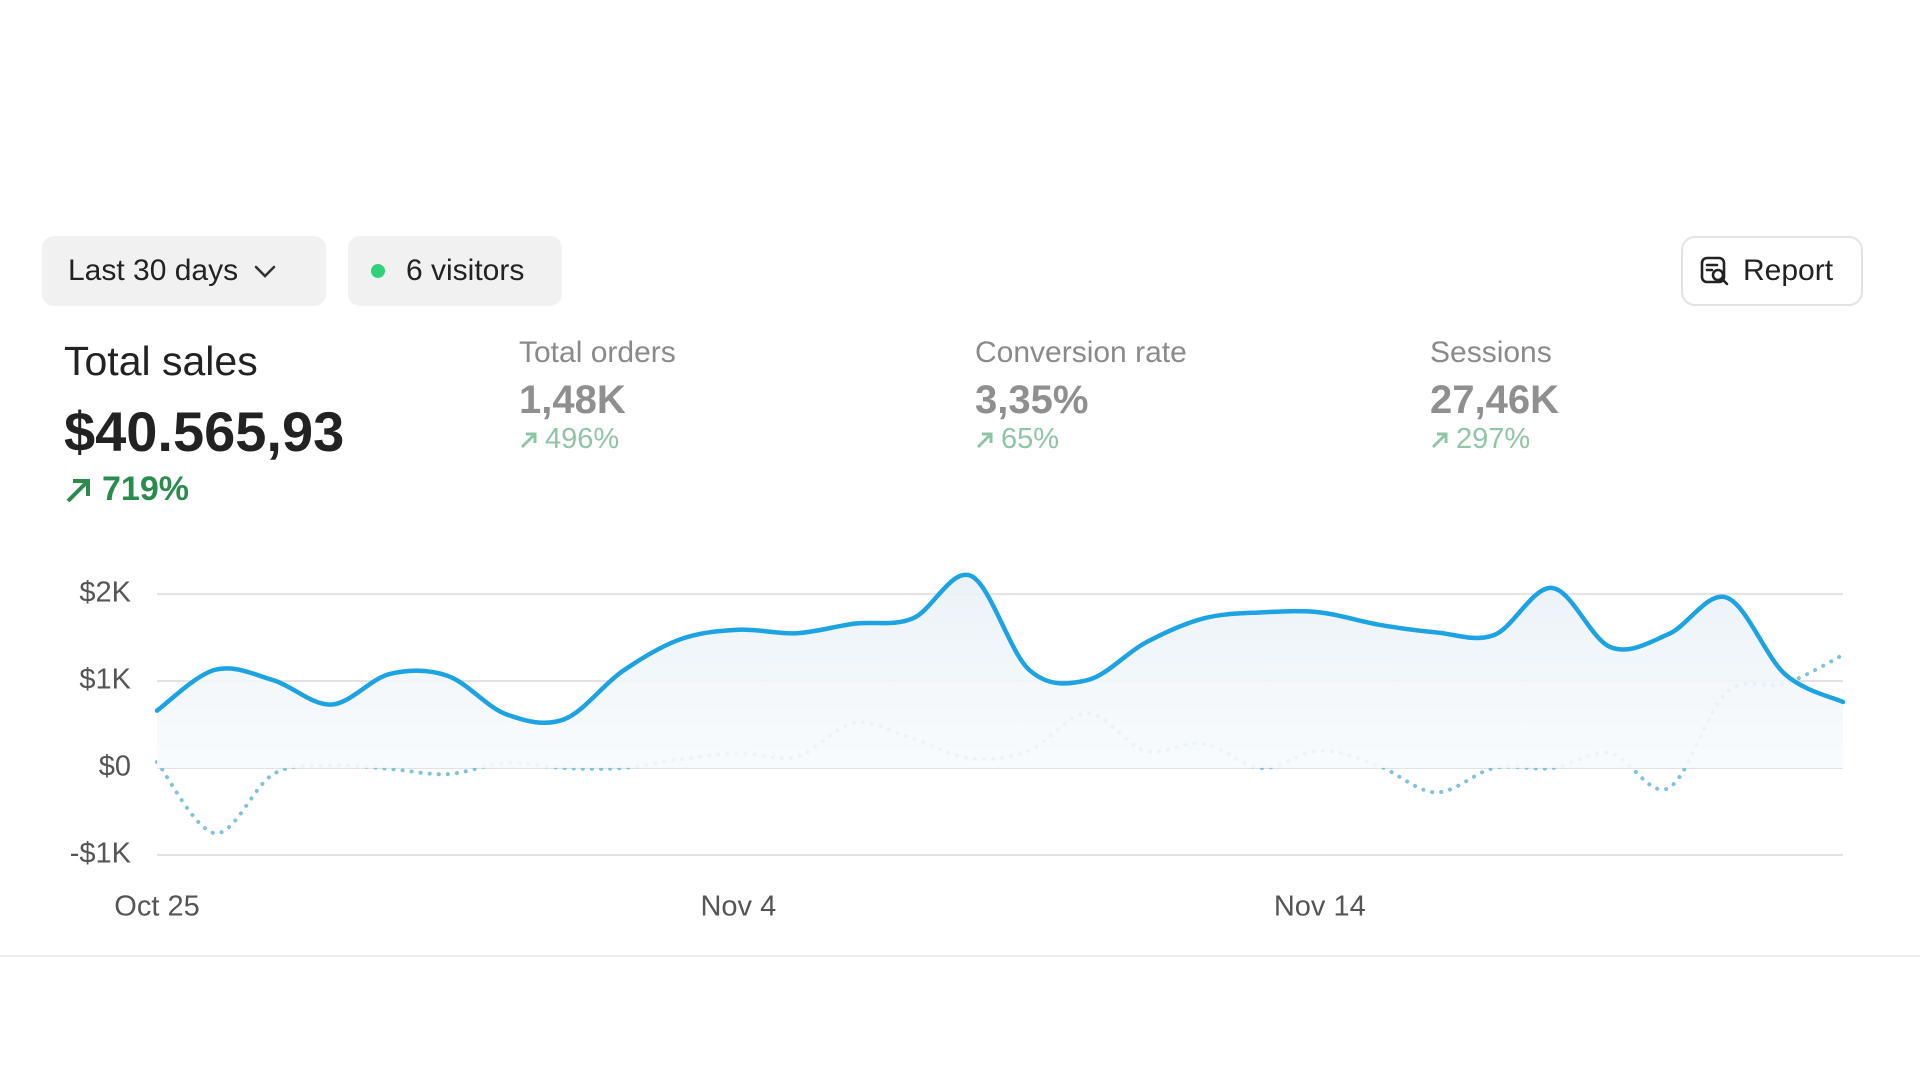 This screenshot has height=1080, width=1920. Describe the element at coordinates (1714, 271) in the screenshot. I see `report-icon` at that location.